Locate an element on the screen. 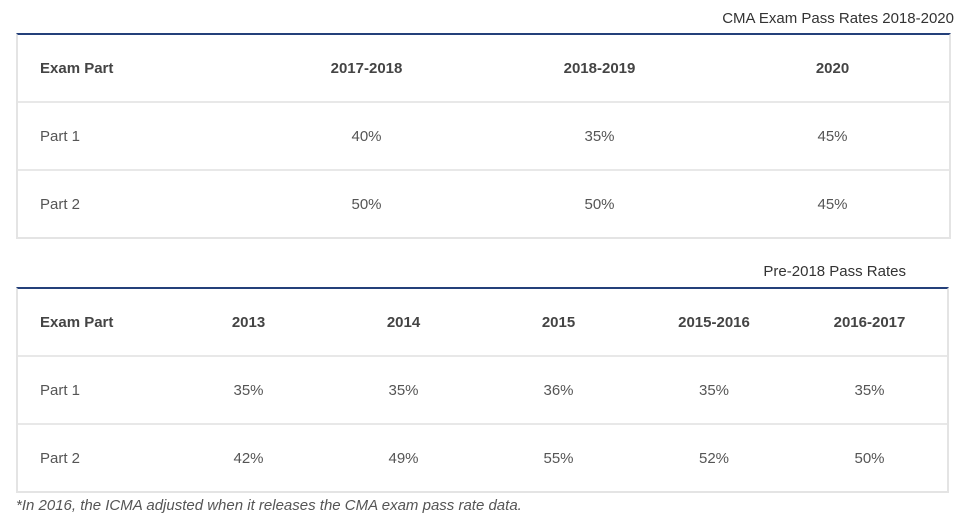  table-cell: 55% is located at coordinates (558, 458).